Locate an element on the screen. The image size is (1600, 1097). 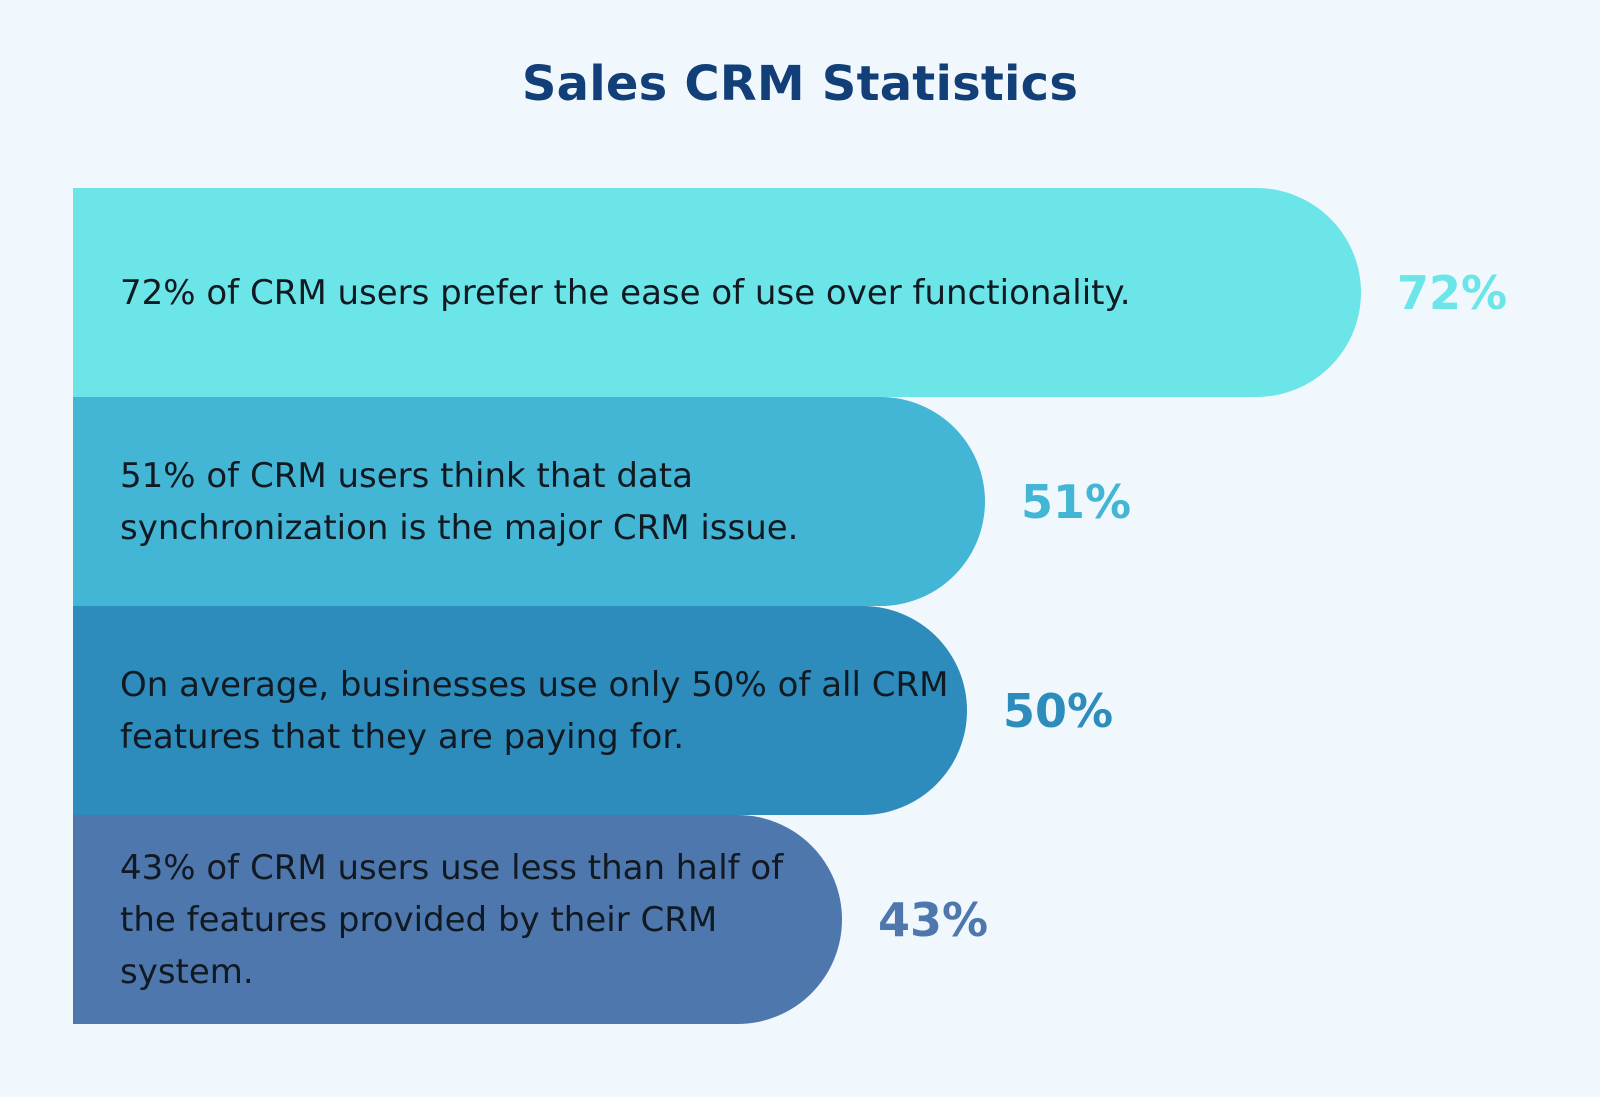
bar-value-label-2: 51% is located at coordinates (1076, 501).